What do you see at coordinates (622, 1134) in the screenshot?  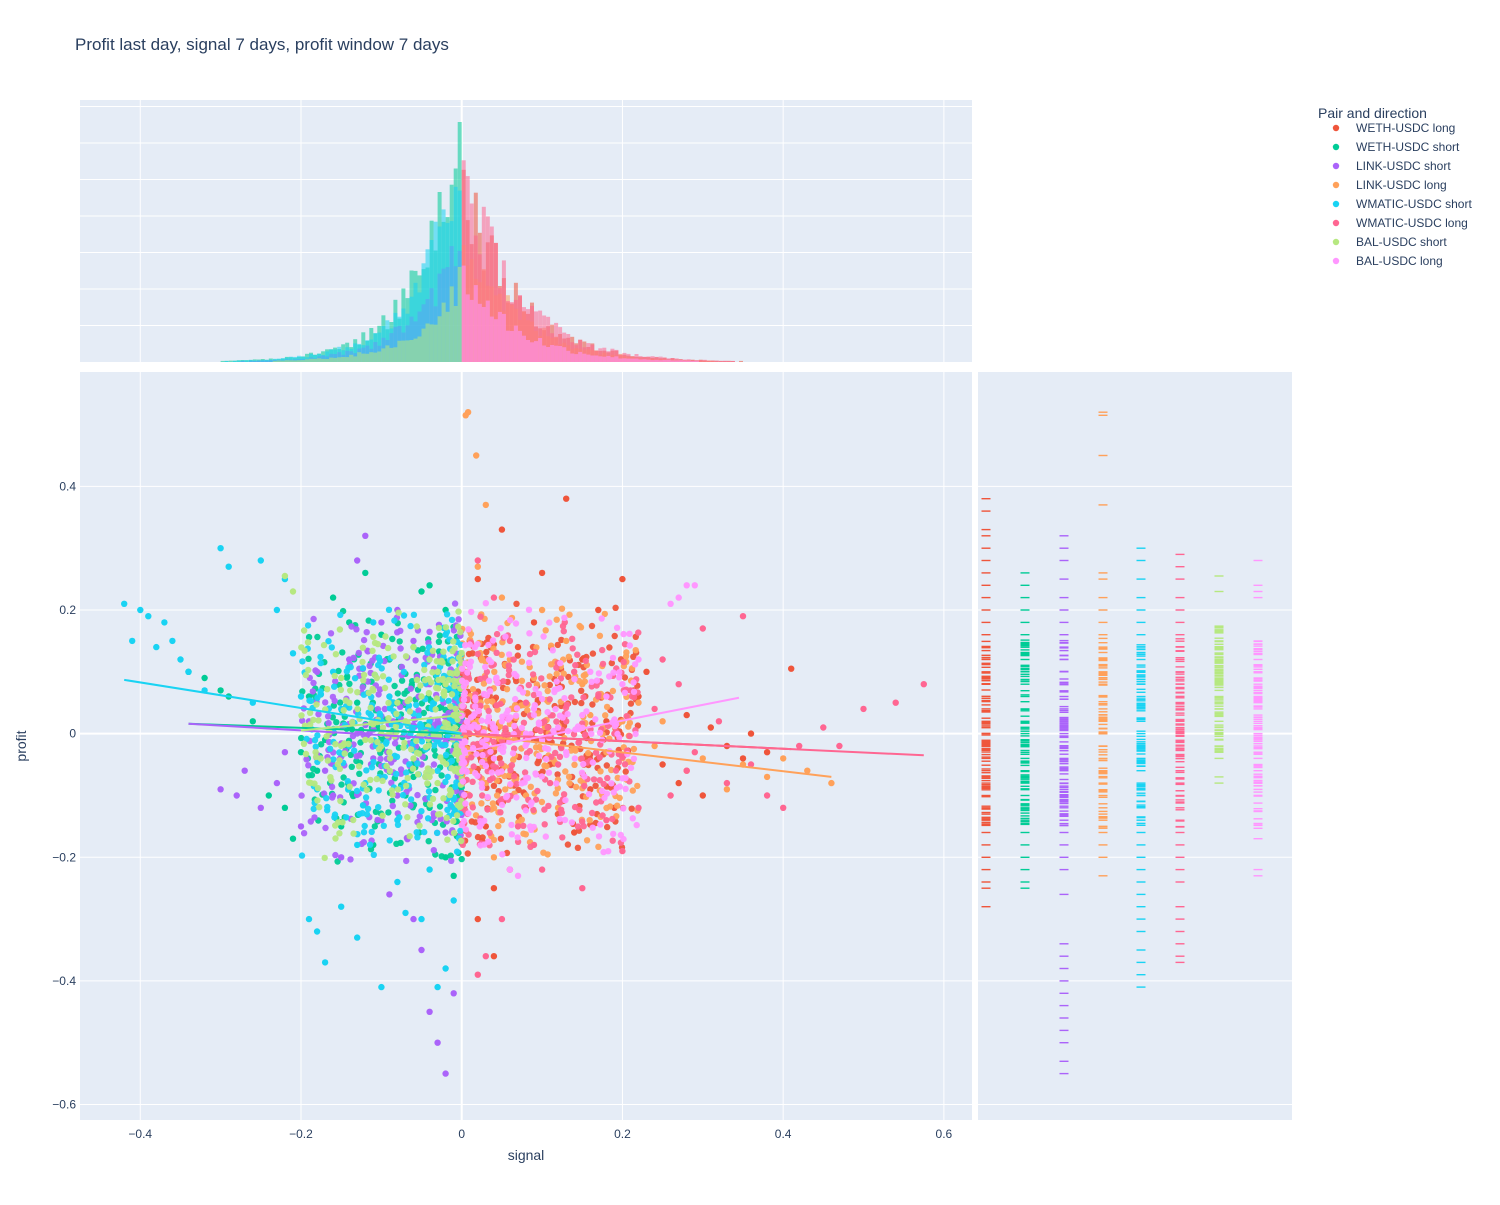 I see `x-tick-label: 0.2` at bounding box center [622, 1134].